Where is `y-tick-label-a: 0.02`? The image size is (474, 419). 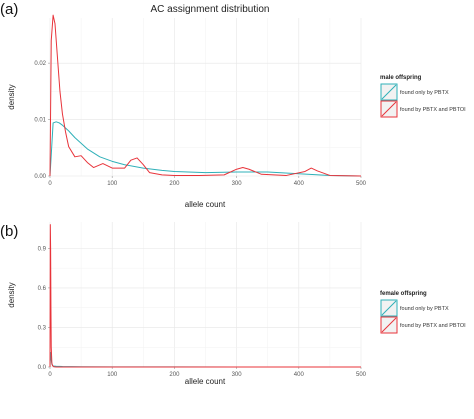 y-tick-label-a: 0.02 is located at coordinates (40, 64).